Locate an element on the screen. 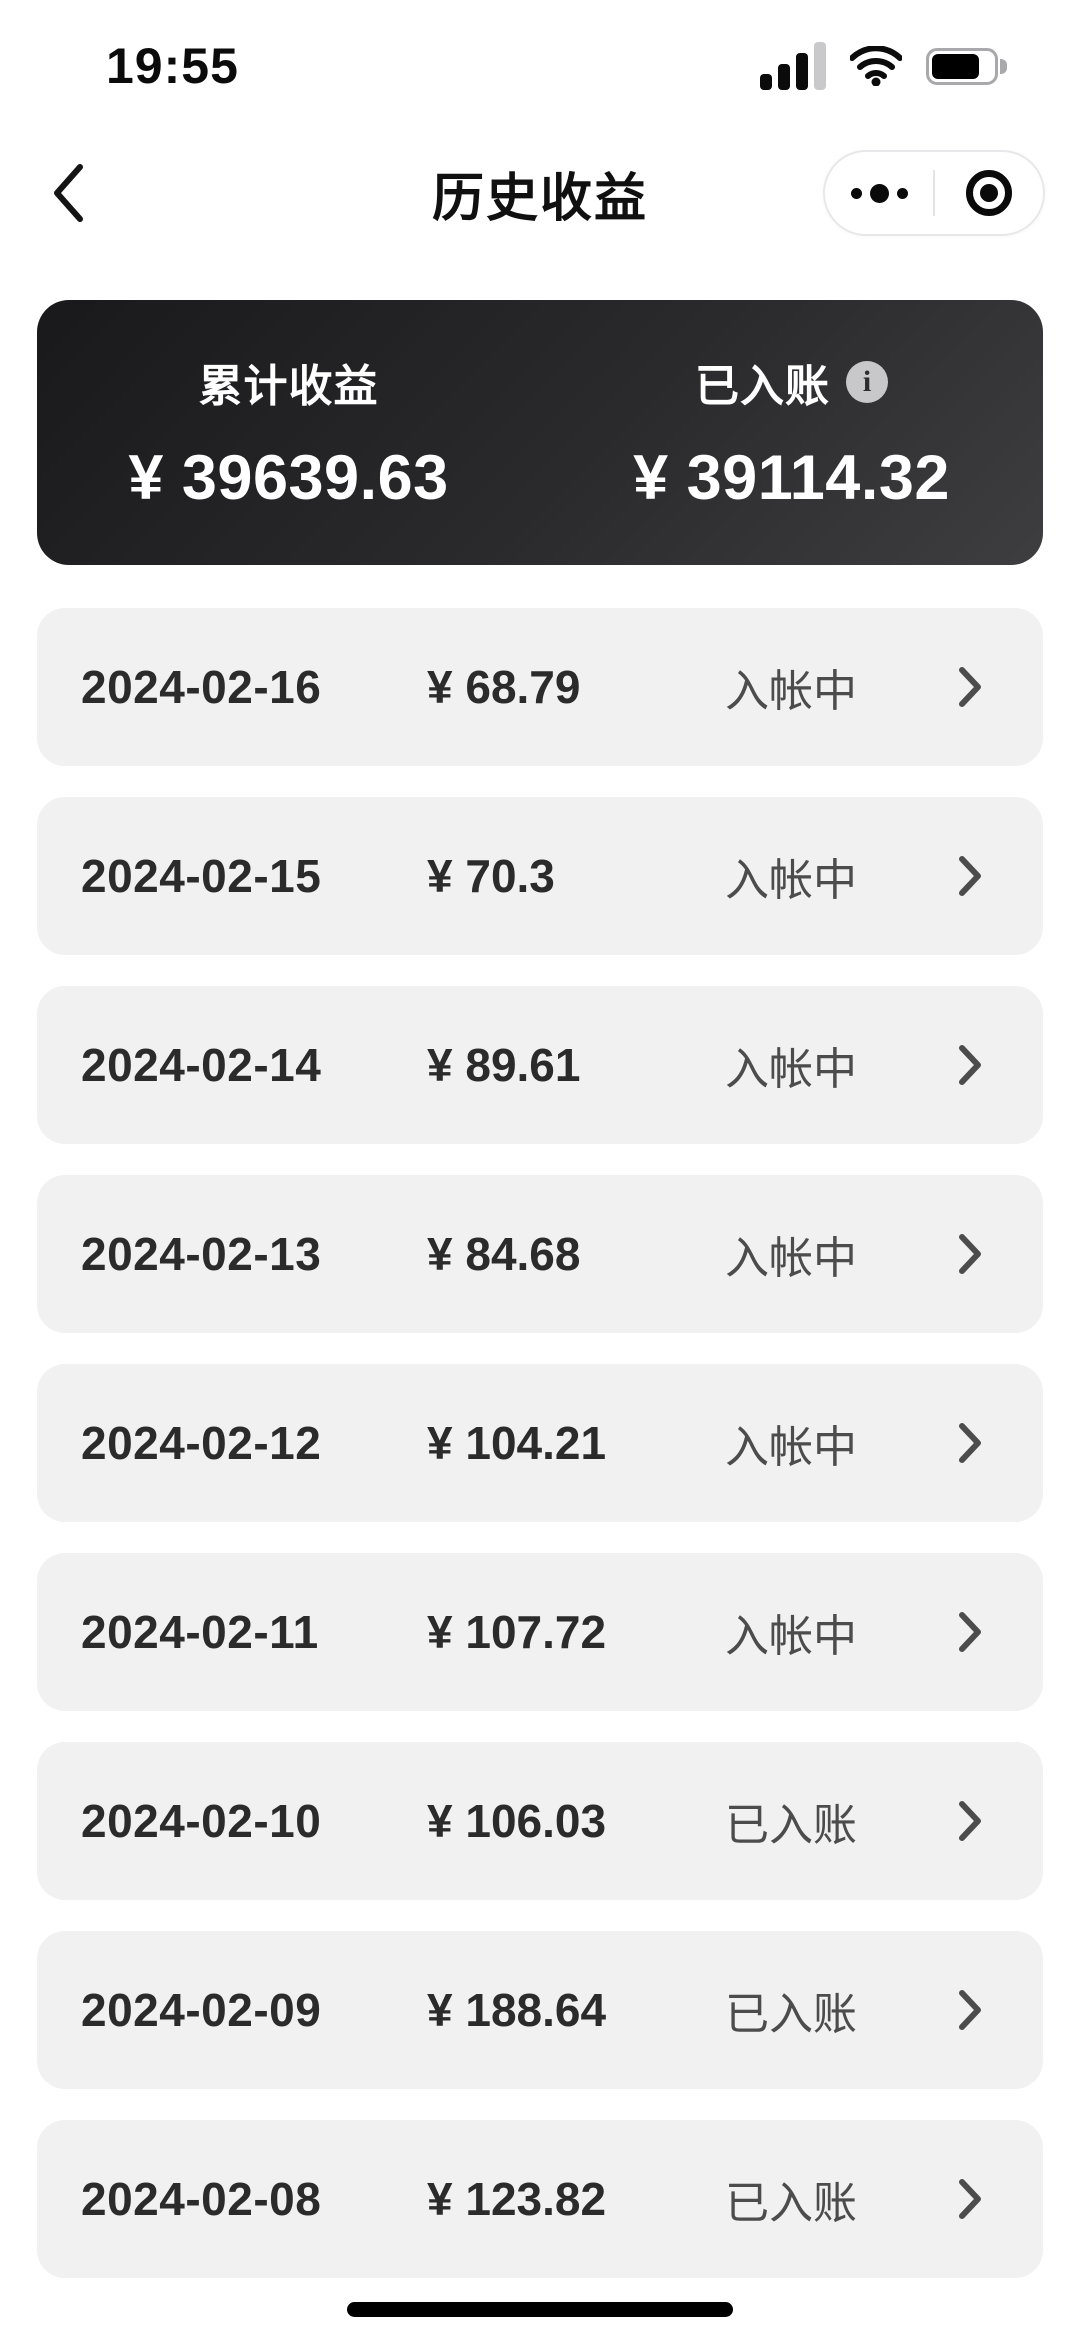 This screenshot has height=2337, width=1080. row-date: 2024-02-09 is located at coordinates (201, 2010).